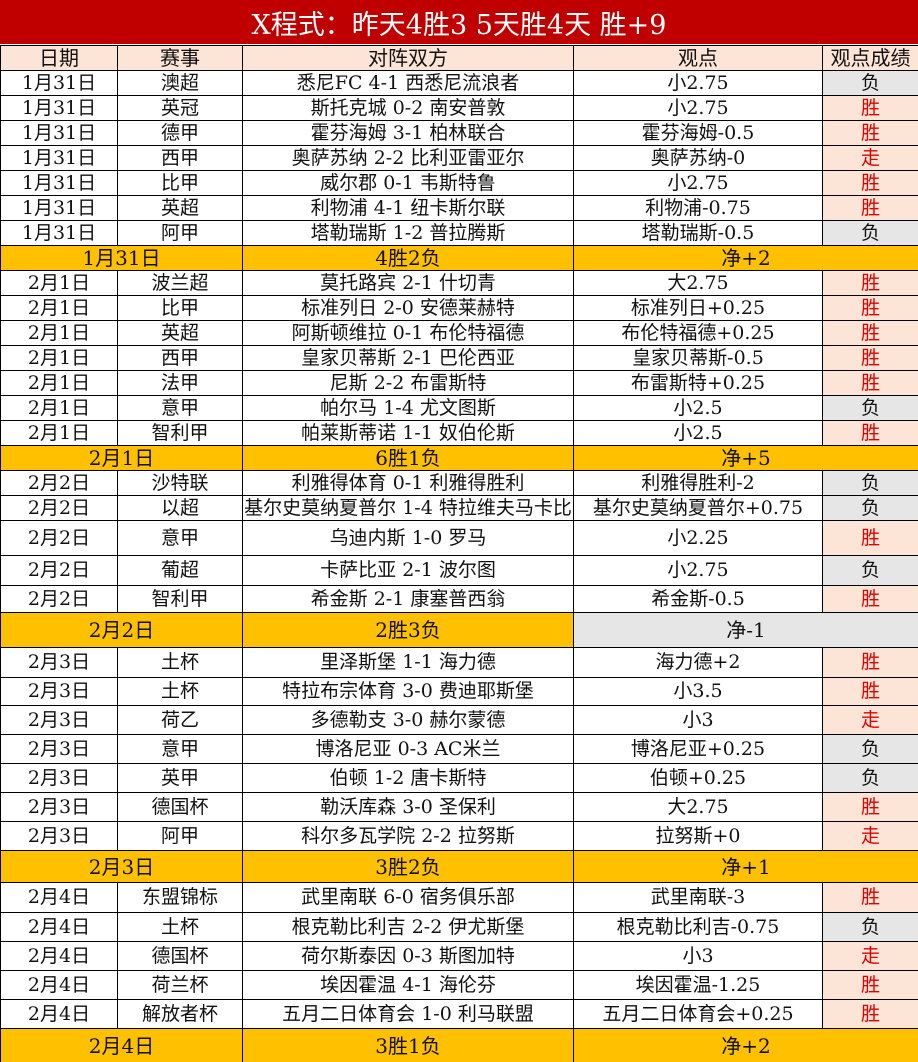 The width and height of the screenshot is (918, 1062). I want to click on league-cell: 法甲, so click(180, 383).